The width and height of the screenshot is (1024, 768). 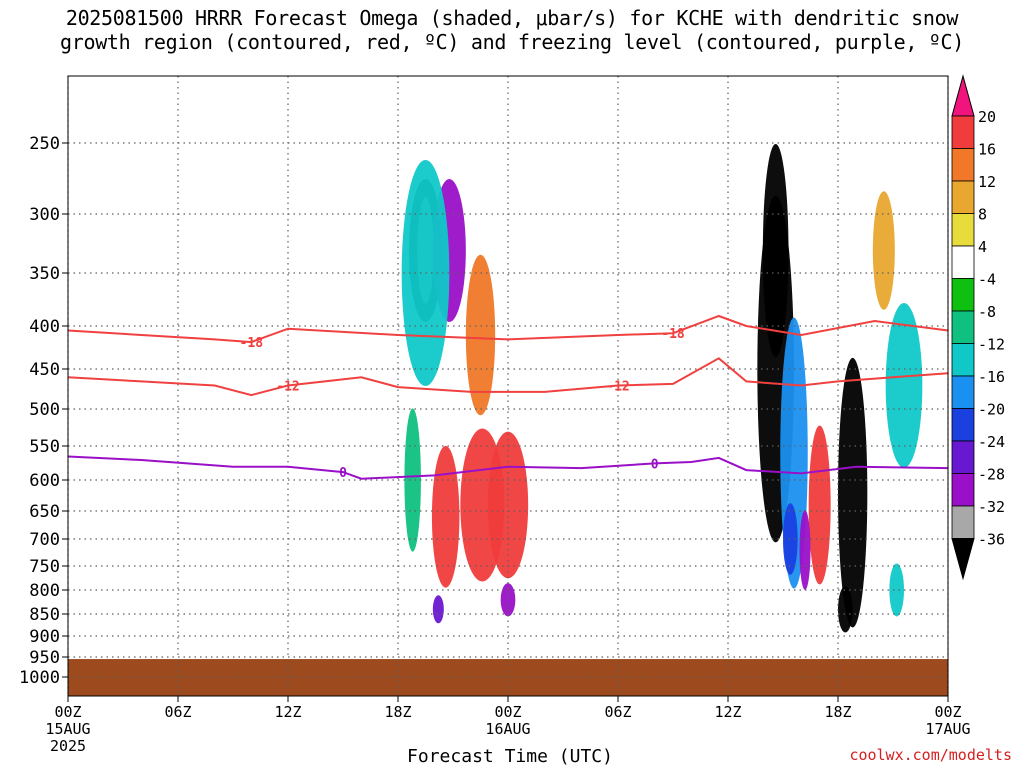 I want to click on ytick-label-350: 350, so click(x=44, y=274).